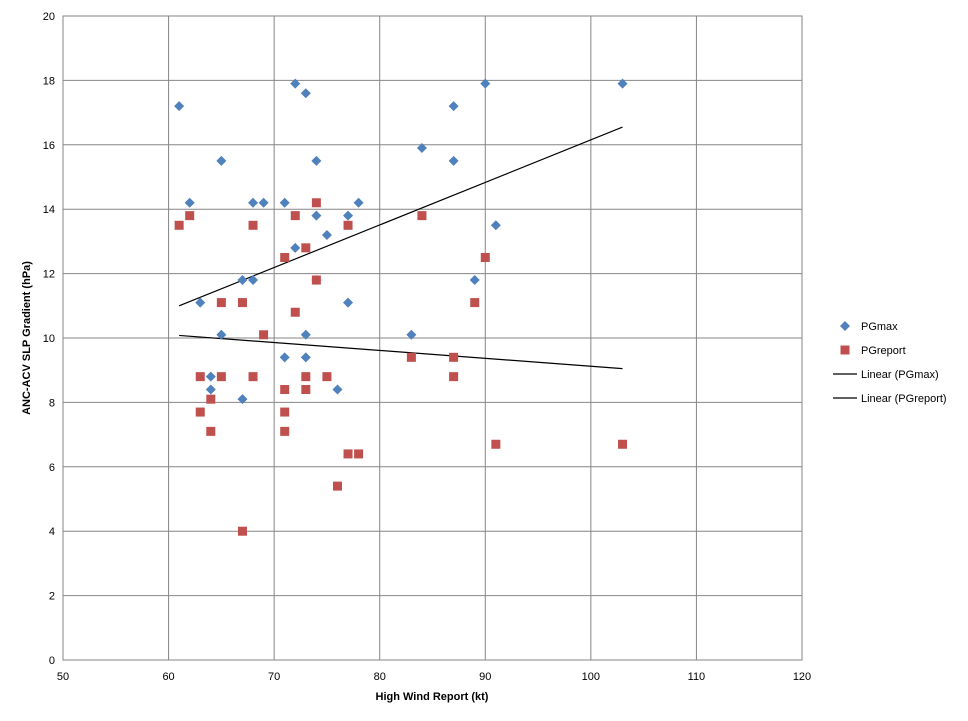  Describe the element at coordinates (591, 677) in the screenshot. I see `x-tick-label: 100` at that location.